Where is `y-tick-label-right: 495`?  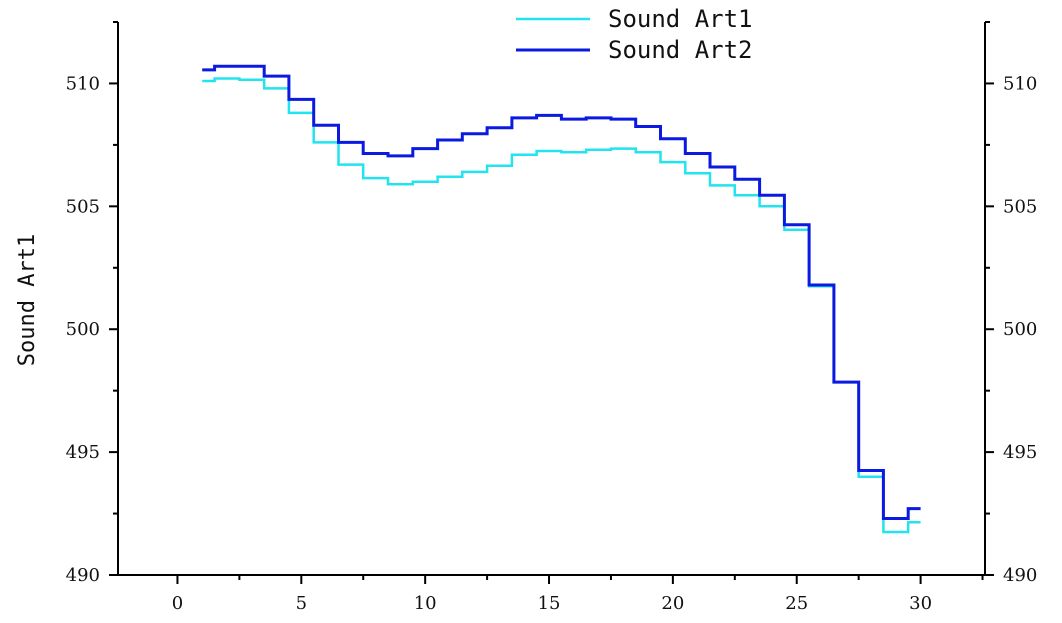
y-tick-label-right: 495 is located at coordinates (1020, 452).